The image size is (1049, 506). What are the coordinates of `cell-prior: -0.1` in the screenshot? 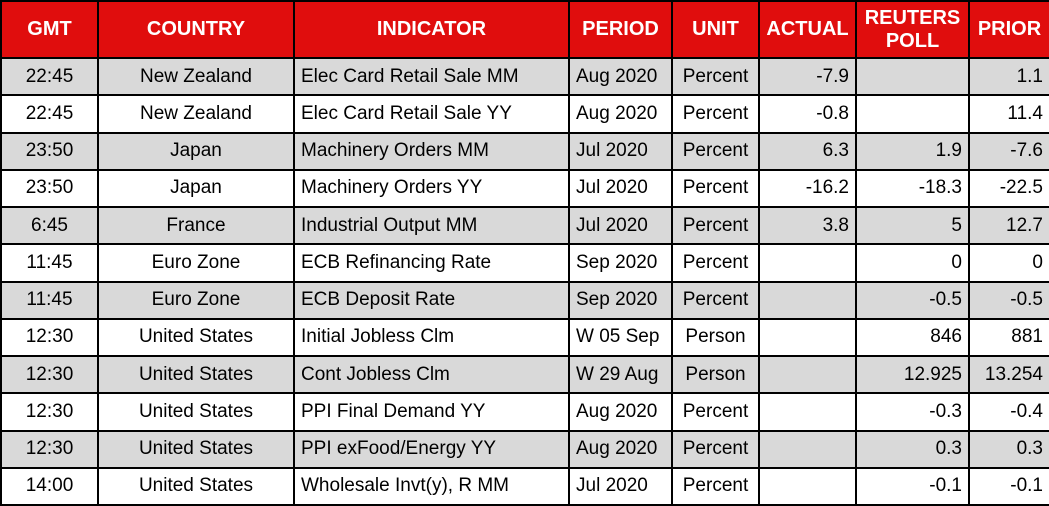 It's located at (1008, 486).